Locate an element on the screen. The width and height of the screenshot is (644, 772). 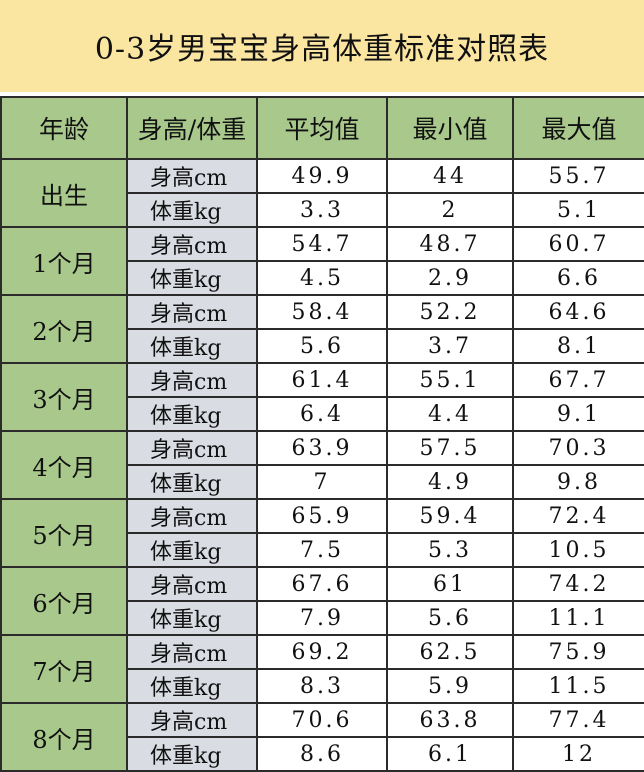
age-cell: 2个月 is located at coordinates (64, 329).